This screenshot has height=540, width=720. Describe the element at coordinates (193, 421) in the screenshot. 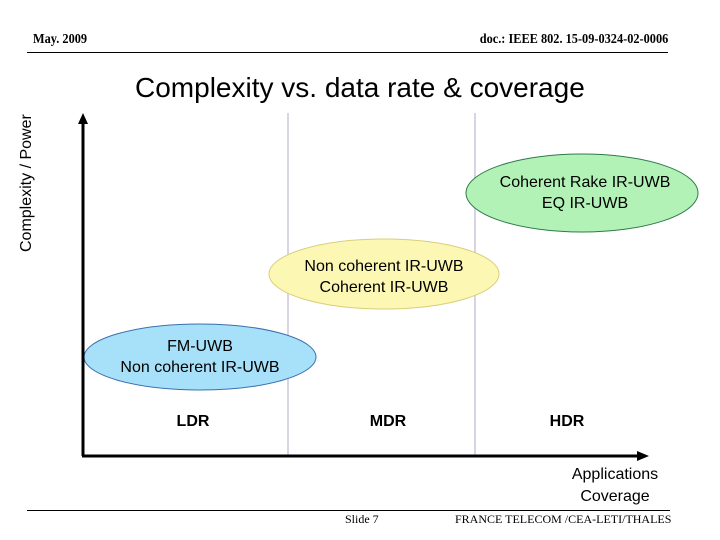

I see `zone-label-ldr: LDR` at that location.